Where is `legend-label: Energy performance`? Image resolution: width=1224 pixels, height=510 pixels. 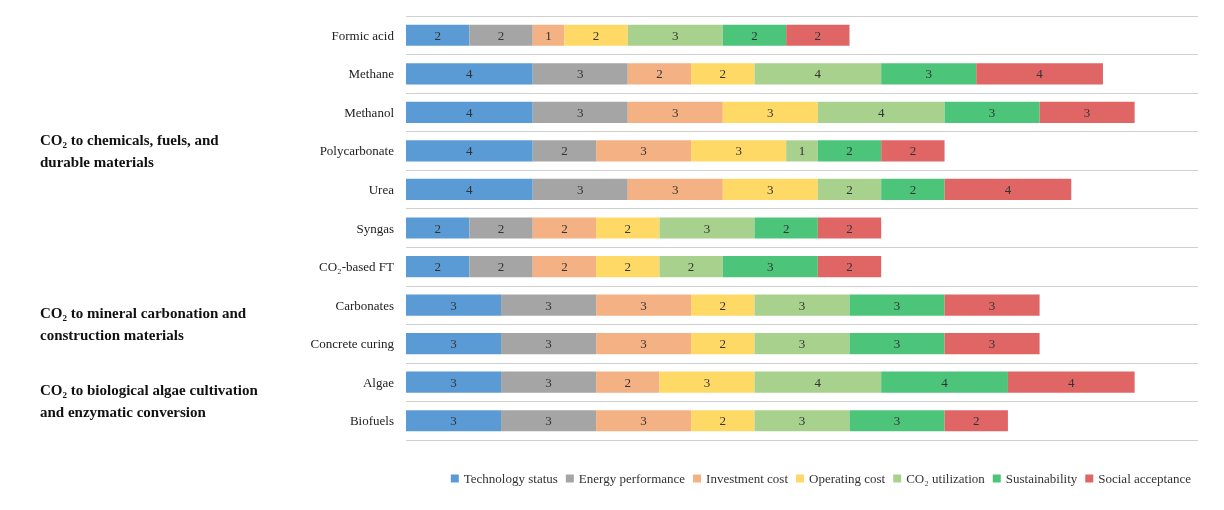 legend-label: Energy performance is located at coordinates (632, 478).